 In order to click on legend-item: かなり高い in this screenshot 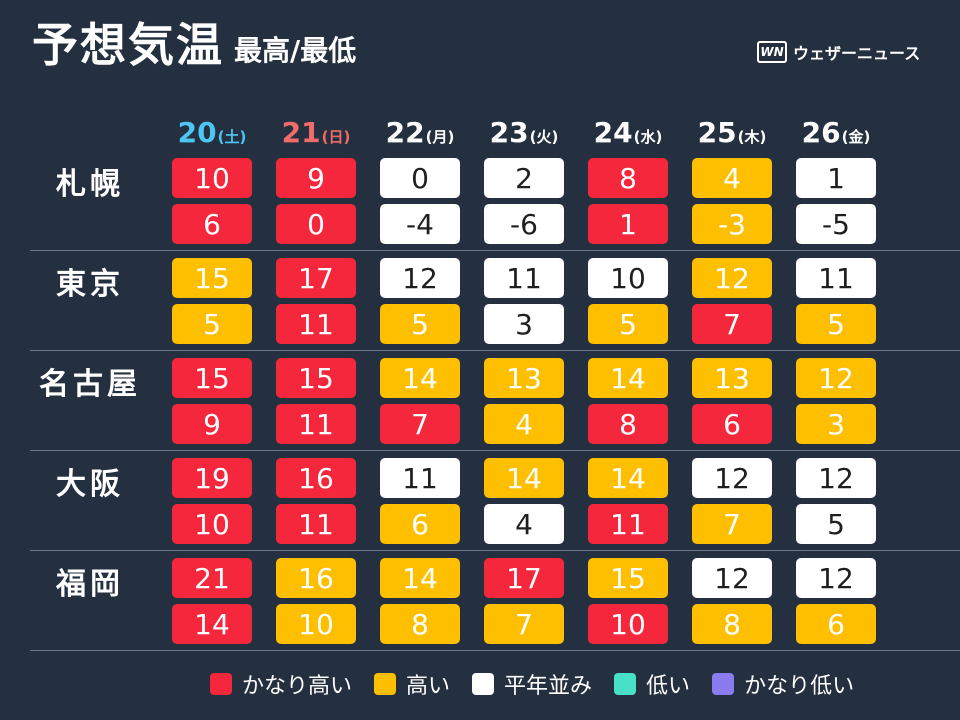, I will do `click(281, 684)`.